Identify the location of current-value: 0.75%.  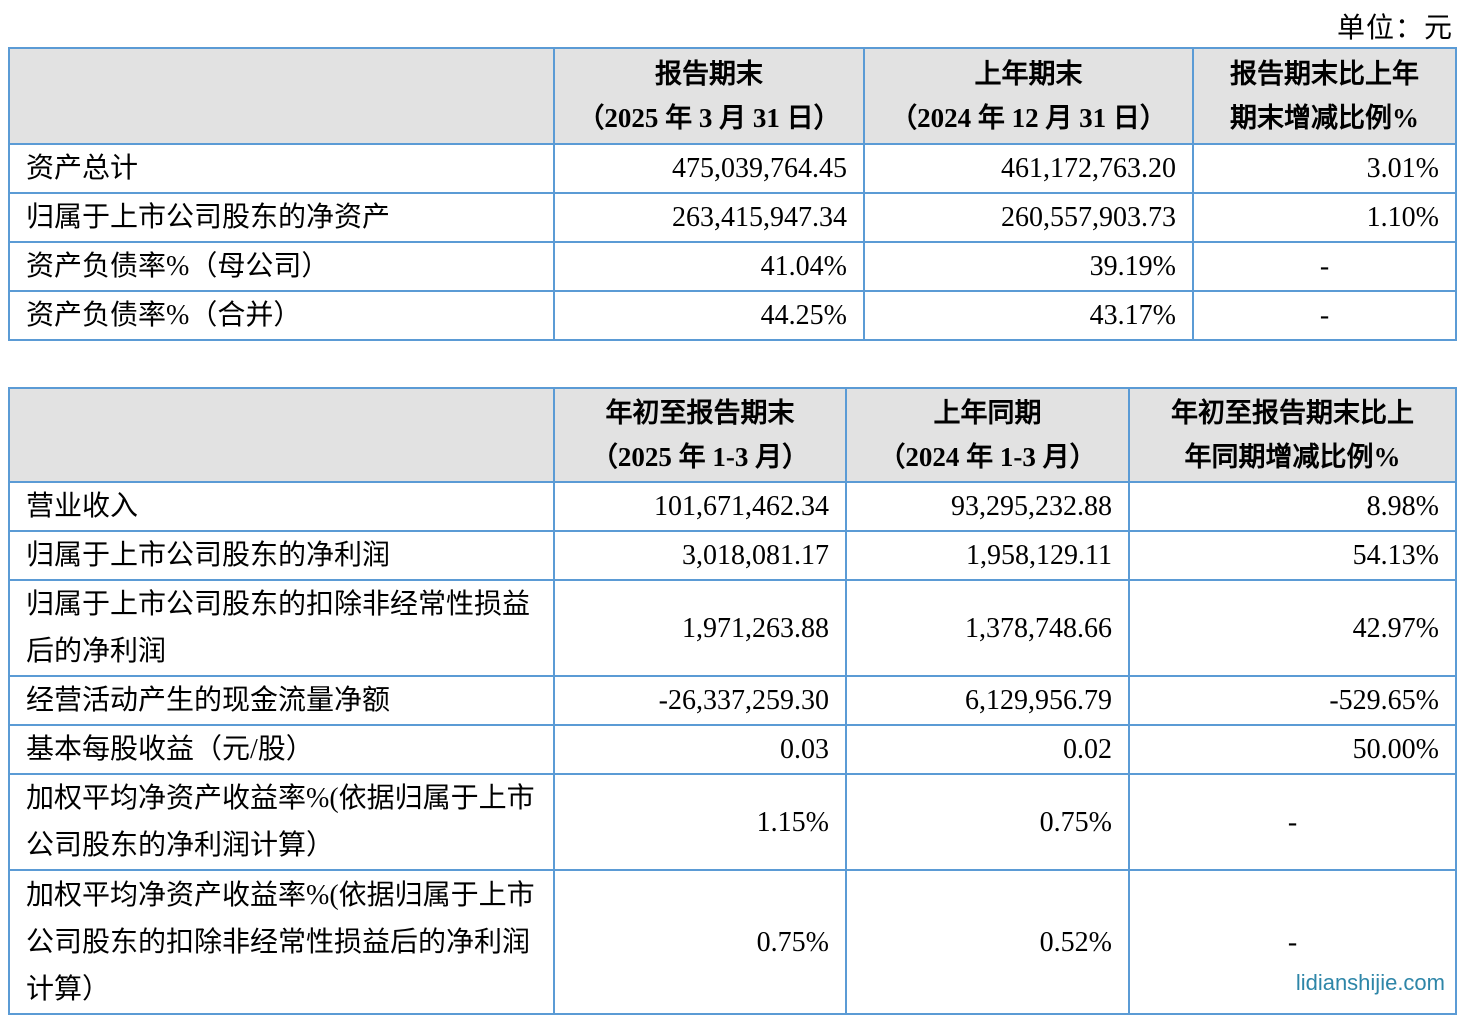
(700, 942).